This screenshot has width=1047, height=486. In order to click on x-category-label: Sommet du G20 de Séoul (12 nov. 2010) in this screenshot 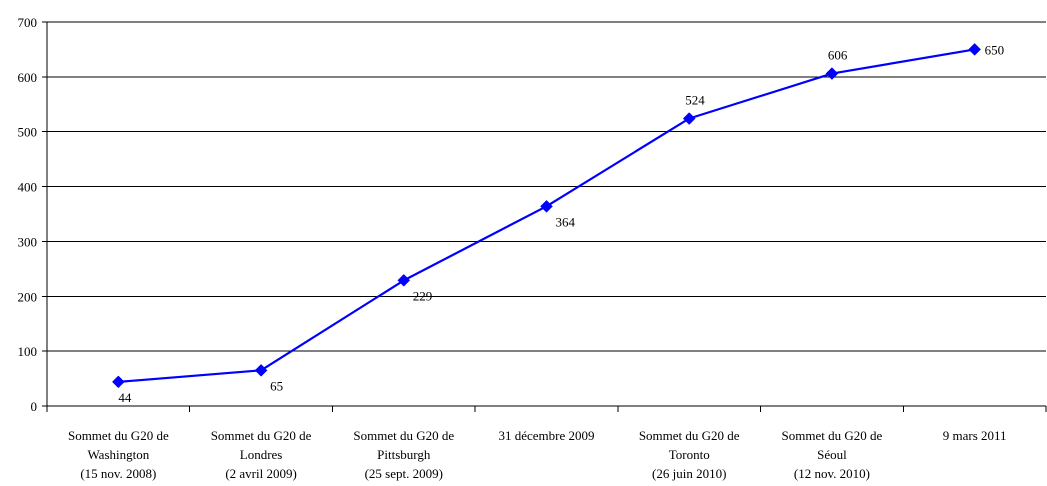, I will do `click(832, 454)`.